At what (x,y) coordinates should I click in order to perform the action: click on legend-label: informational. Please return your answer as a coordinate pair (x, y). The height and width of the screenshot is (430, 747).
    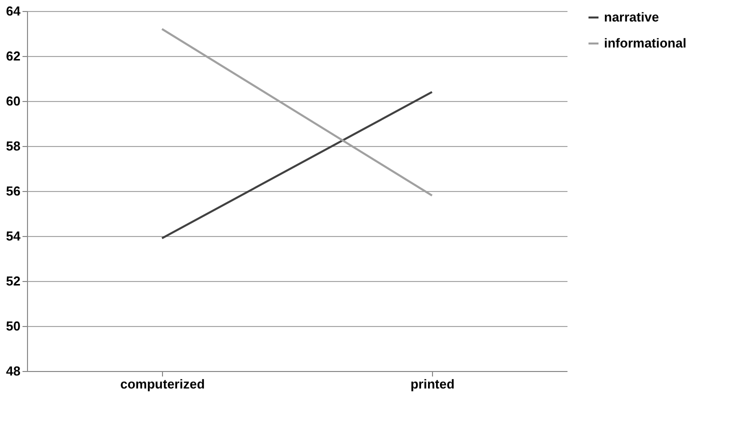
    Looking at the image, I should click on (645, 43).